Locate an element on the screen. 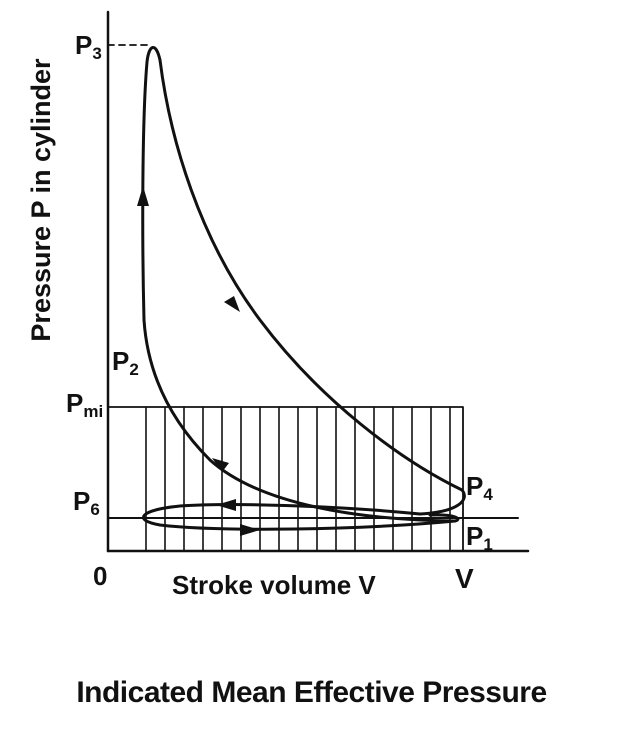  arrow-expansion-down is located at coordinates (232, 304).